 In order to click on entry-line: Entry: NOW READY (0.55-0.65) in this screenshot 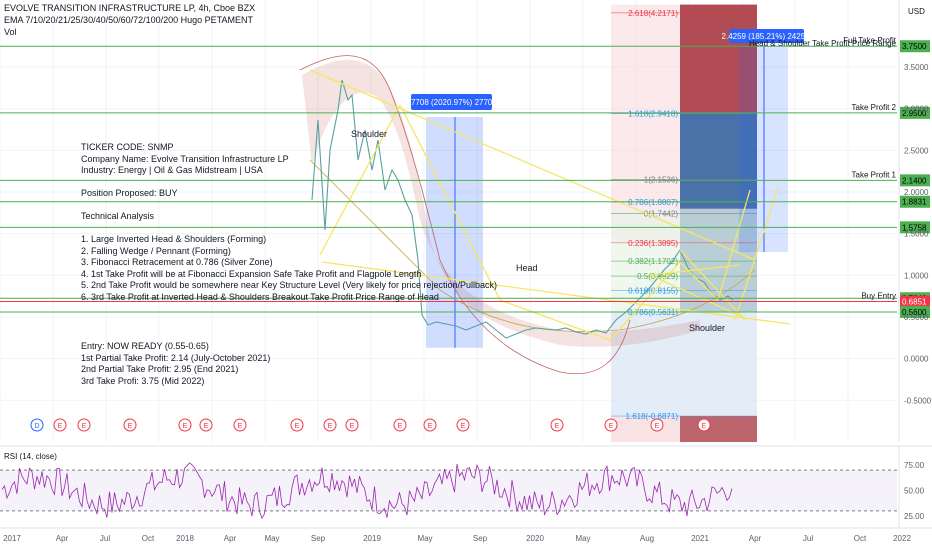, I will do `click(145, 346)`.